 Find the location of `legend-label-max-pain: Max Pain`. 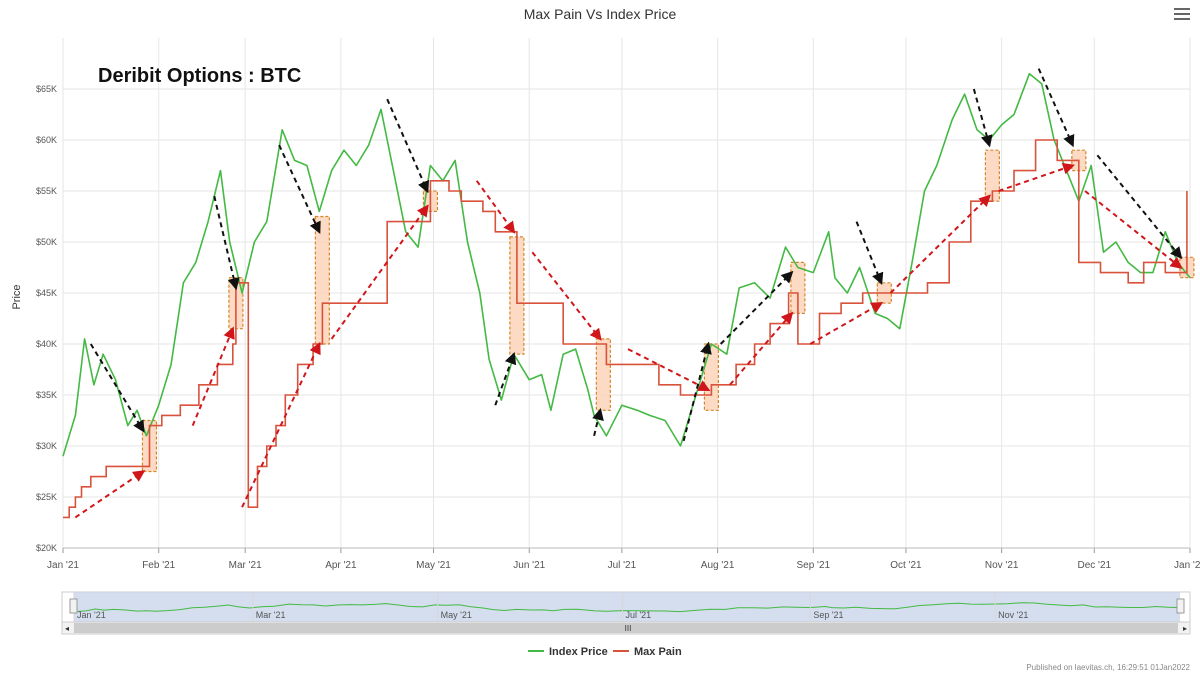

legend-label-max-pain: Max Pain is located at coordinates (658, 652).